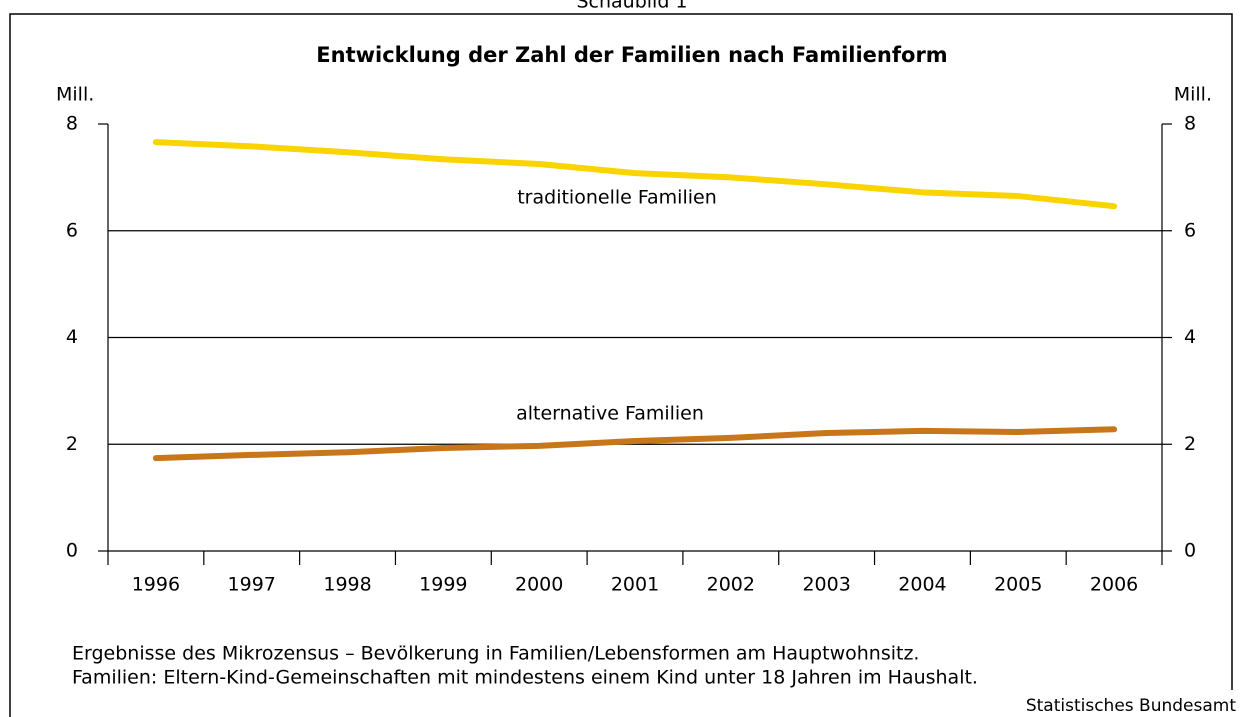  Describe the element at coordinates (631, 6) in the screenshot. I see `caption: Schaubild 1` at that location.